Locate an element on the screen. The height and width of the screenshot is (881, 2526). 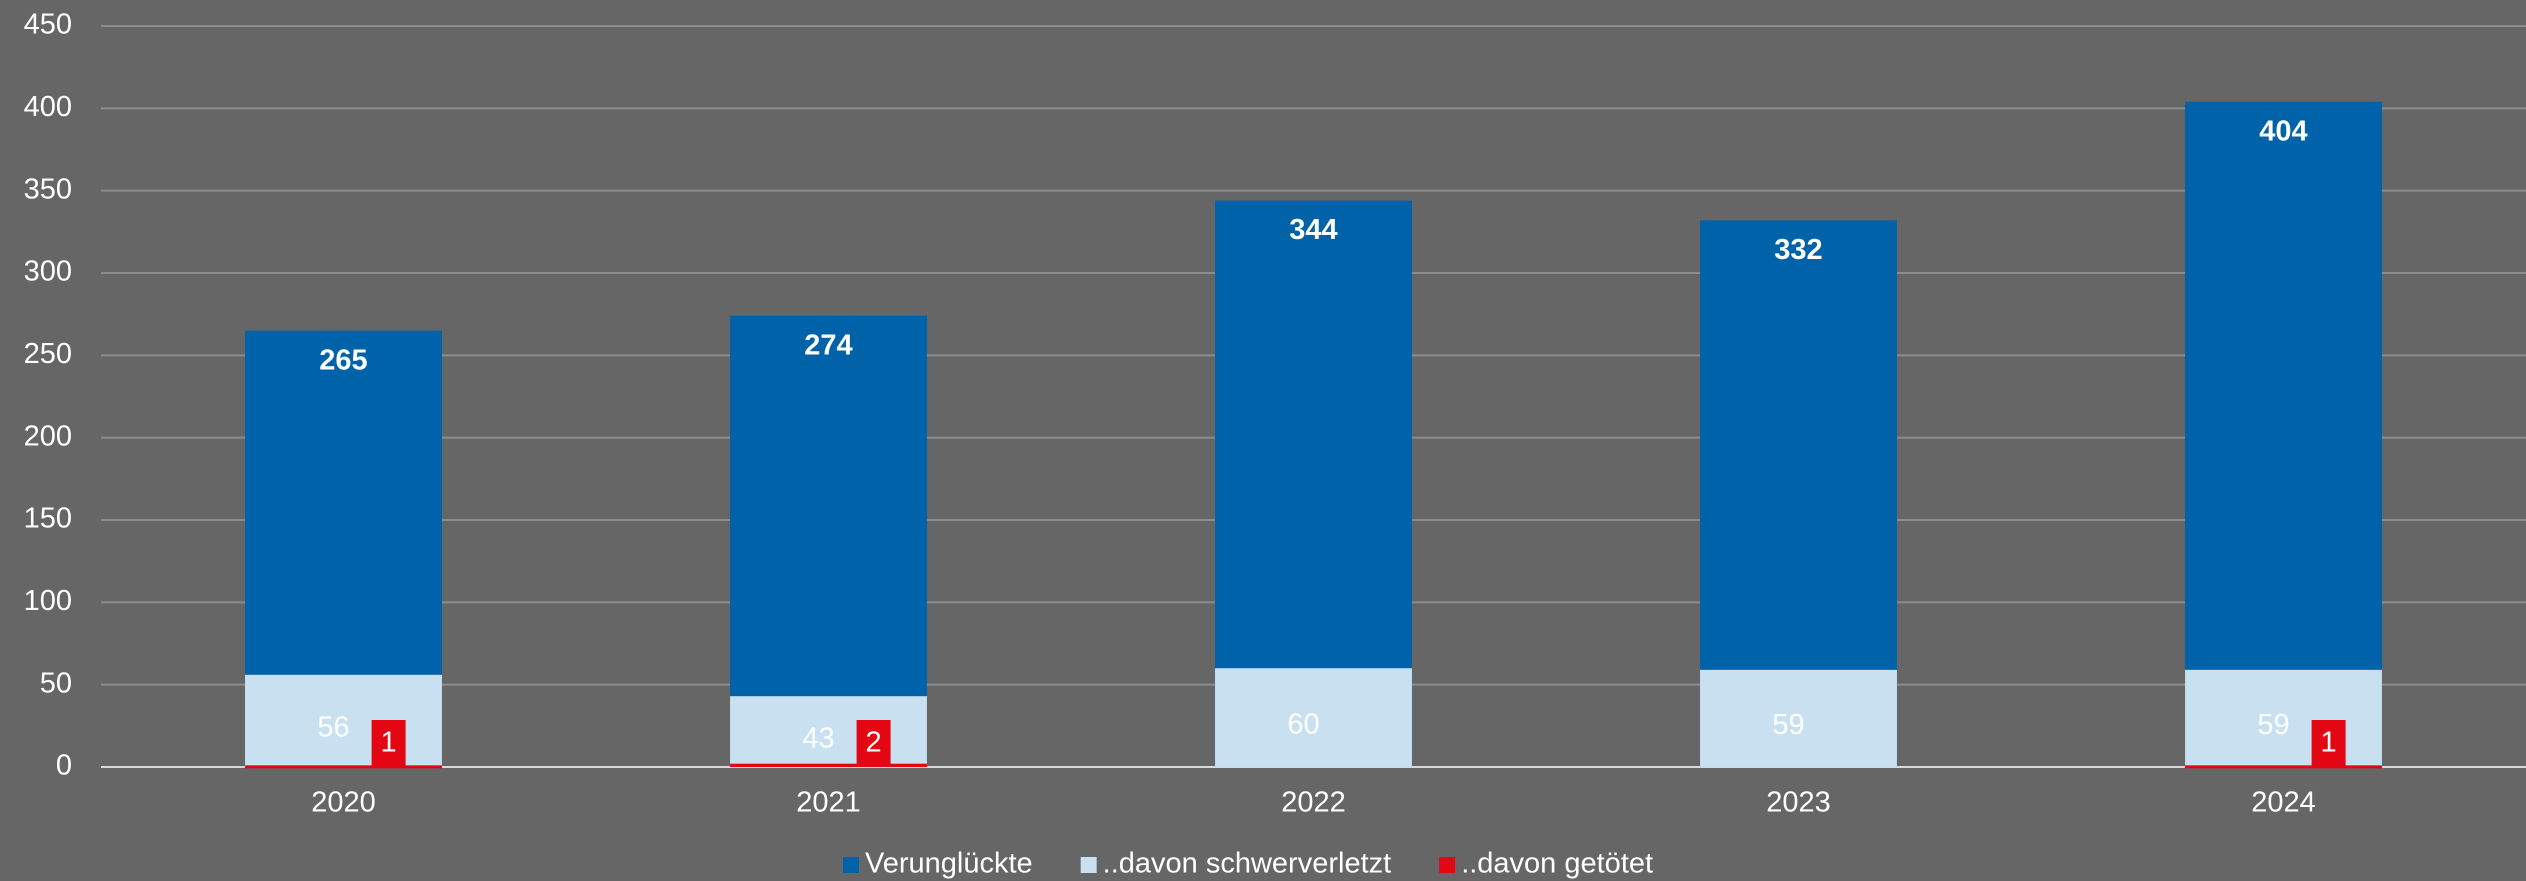
y-tick-label: 450 is located at coordinates (48, 25).